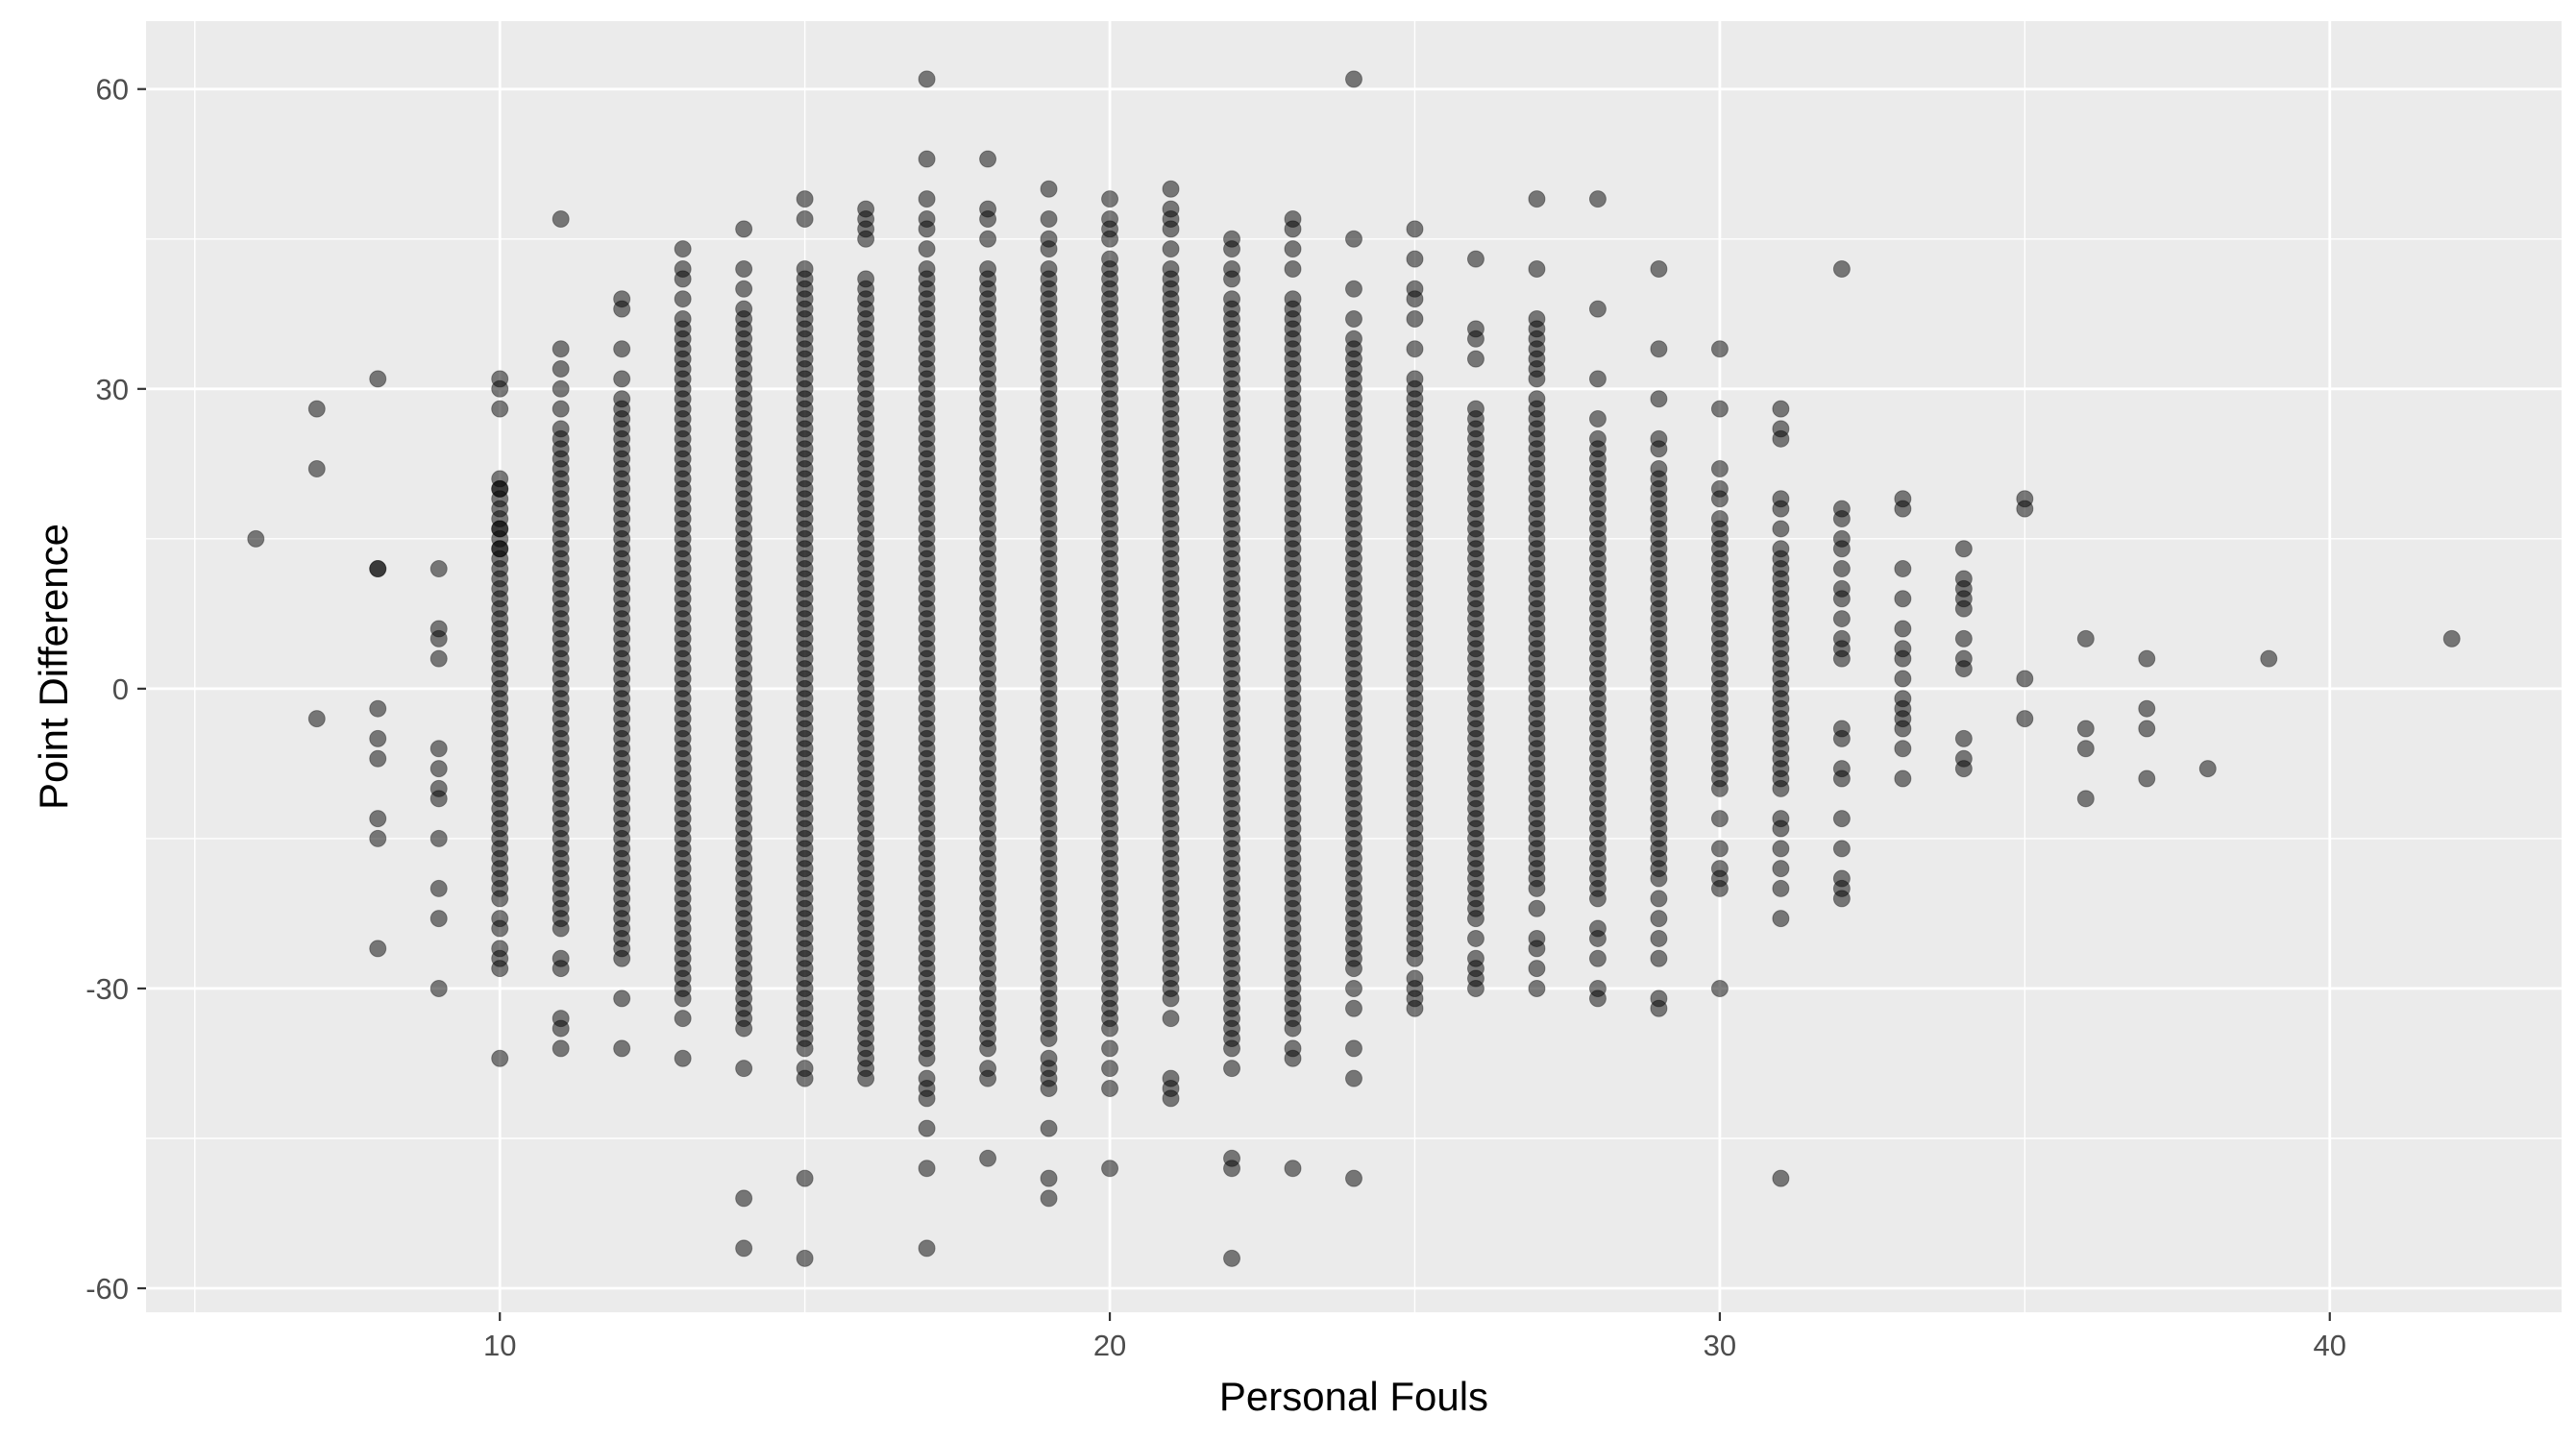 This screenshot has height=1441, width=2576. I want to click on x-tick-label: 40, so click(2330, 1345).